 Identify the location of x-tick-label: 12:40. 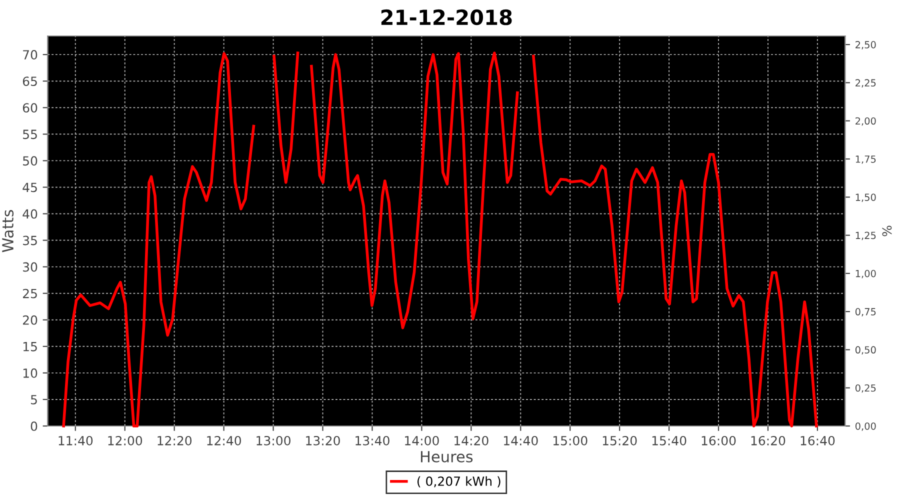
(224, 441).